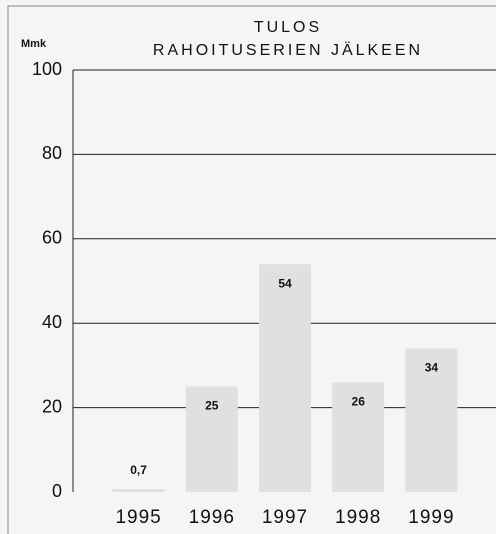 This screenshot has height=534, width=496. I want to click on value-label: 0,7, so click(138, 470).